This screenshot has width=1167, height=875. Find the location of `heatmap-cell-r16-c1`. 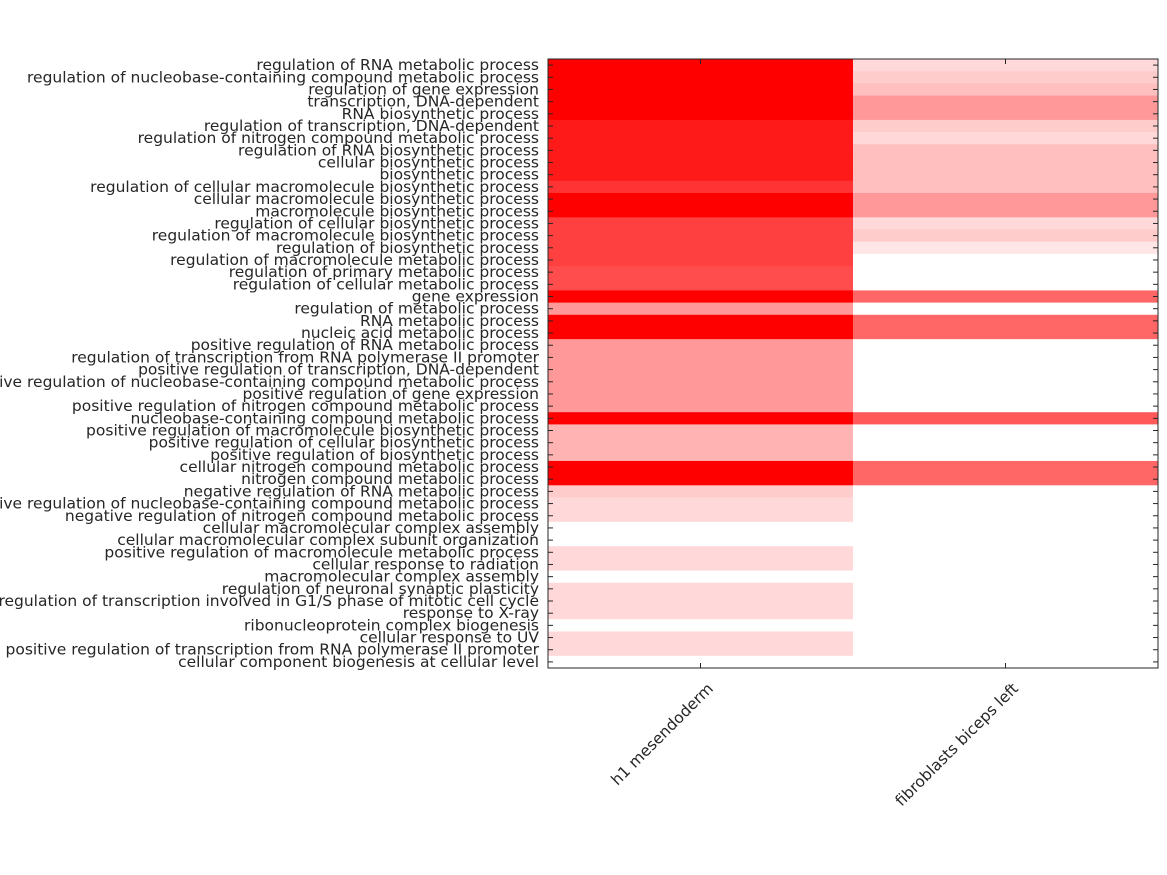

heatmap-cell-r16-c1 is located at coordinates (1006, 260).